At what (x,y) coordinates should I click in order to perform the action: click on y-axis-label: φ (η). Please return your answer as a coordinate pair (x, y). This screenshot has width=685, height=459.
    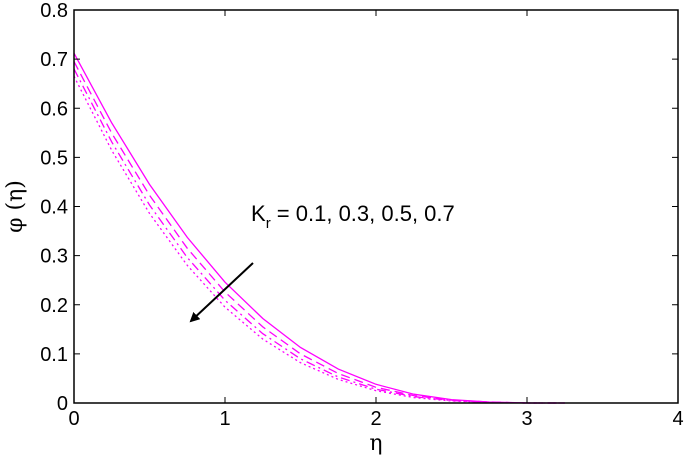
    Looking at the image, I should click on (15, 206).